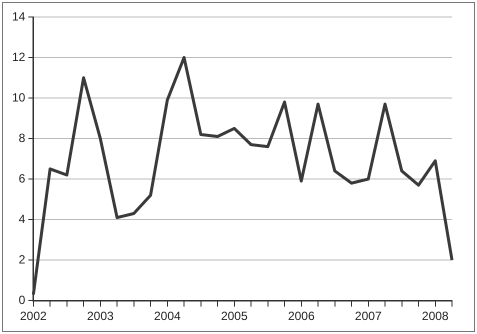 This screenshot has width=477, height=334. I want to click on x-tick-label: 2005, so click(234, 316).